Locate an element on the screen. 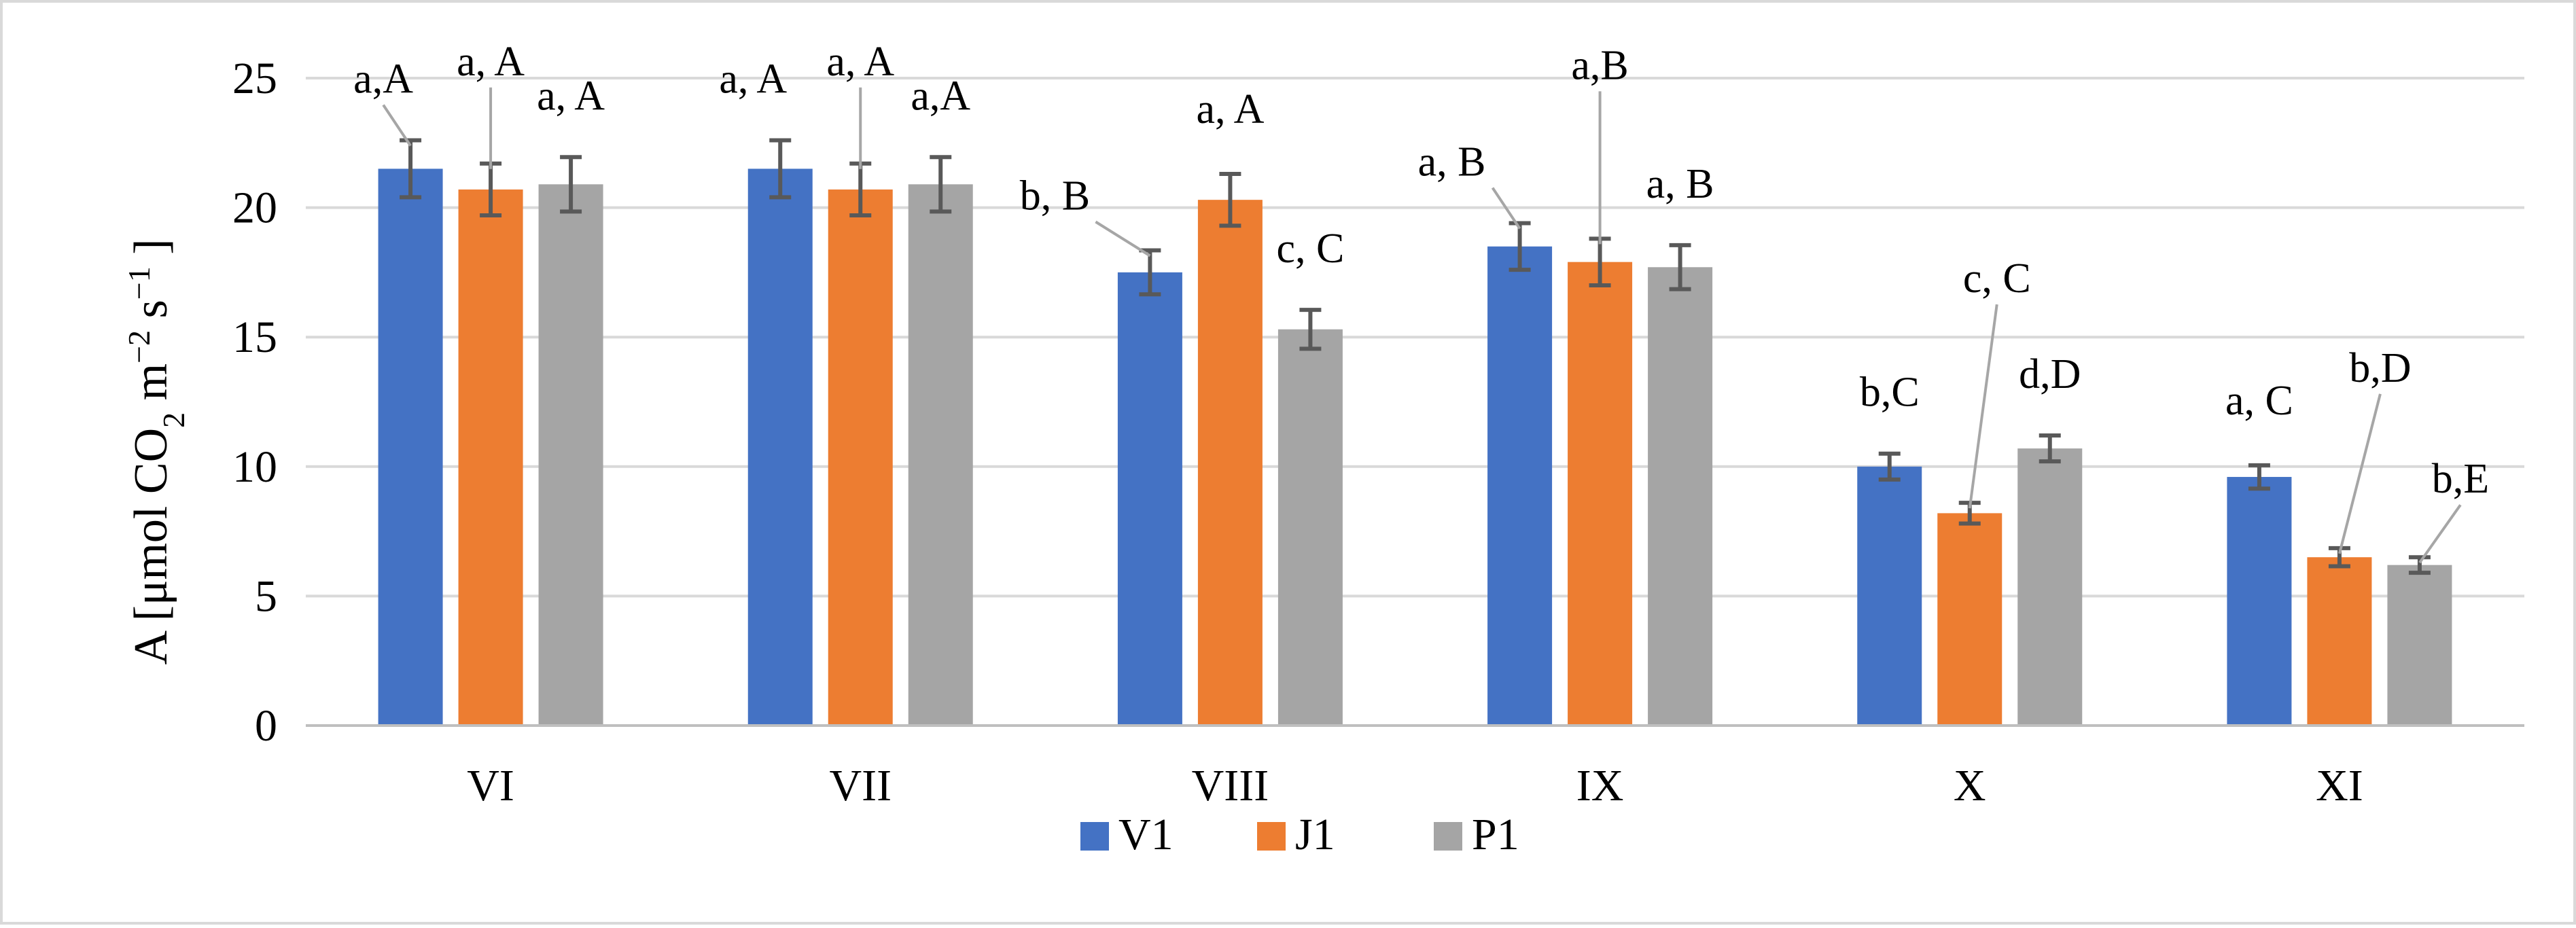  bar-j1-xi is located at coordinates (2339, 641).